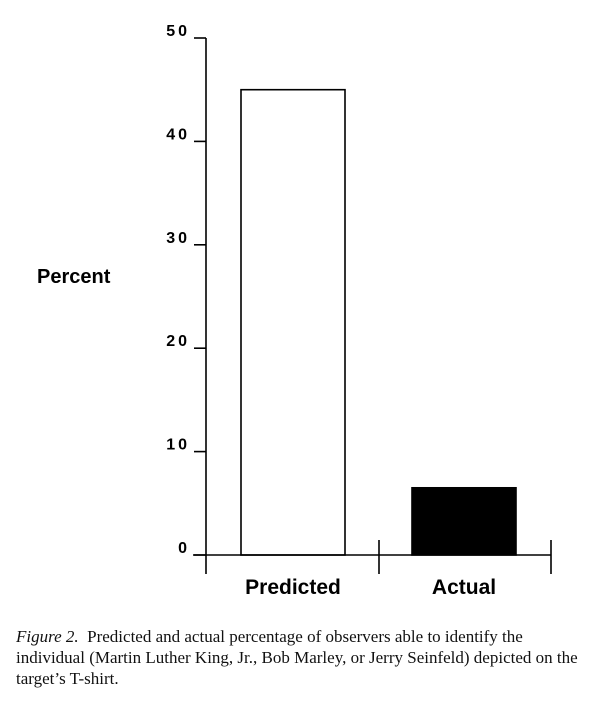 Image resolution: width=594 pixels, height=705 pixels. Describe the element at coordinates (465, 557) in the screenshot. I see `x-axis-ticks` at that location.